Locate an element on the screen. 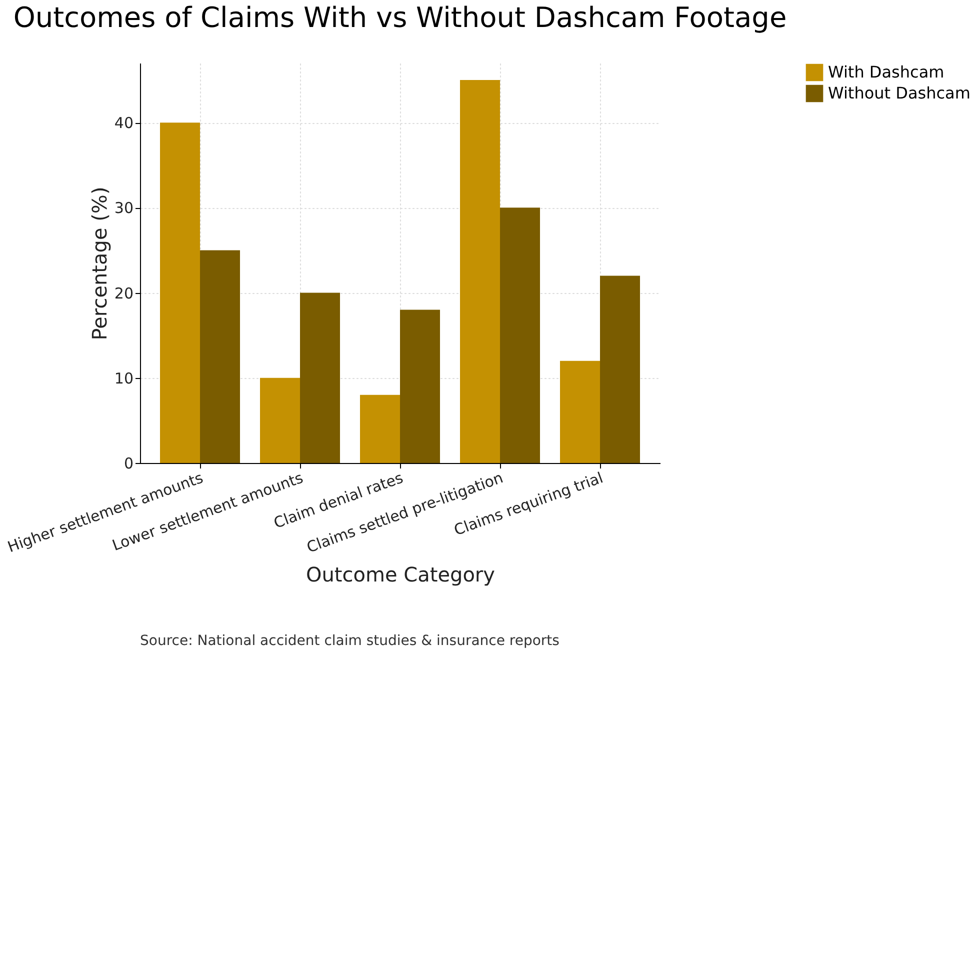  y-axis-title: Percentage (%) is located at coordinates (99, 263).